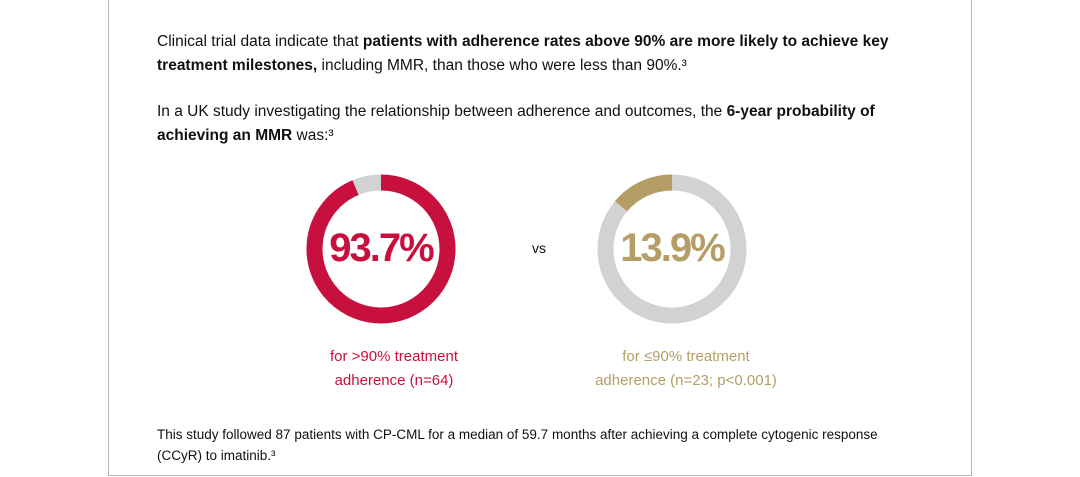  I want to click on donut-slice, so click(381, 249).